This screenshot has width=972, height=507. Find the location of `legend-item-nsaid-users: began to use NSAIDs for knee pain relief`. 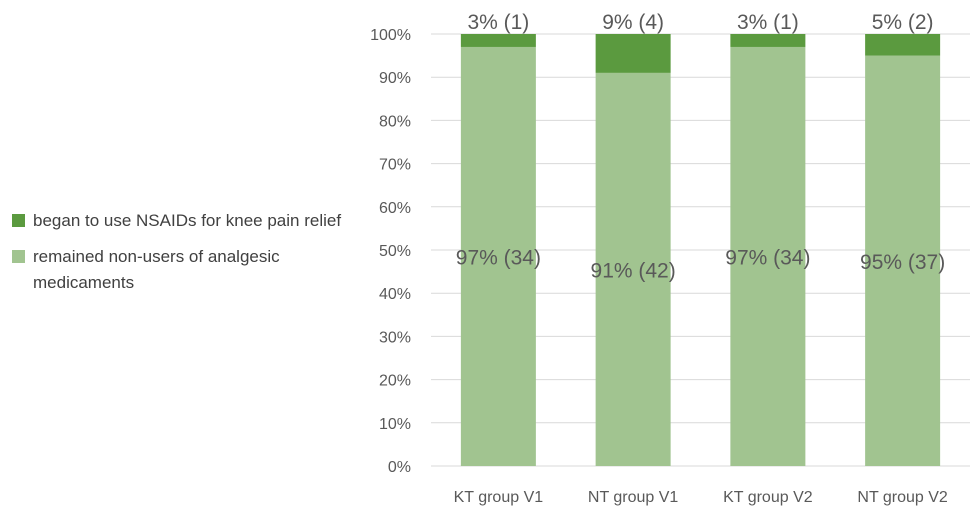

legend-item-nsaid-users: began to use NSAIDs for knee pain relief is located at coordinates (177, 221).